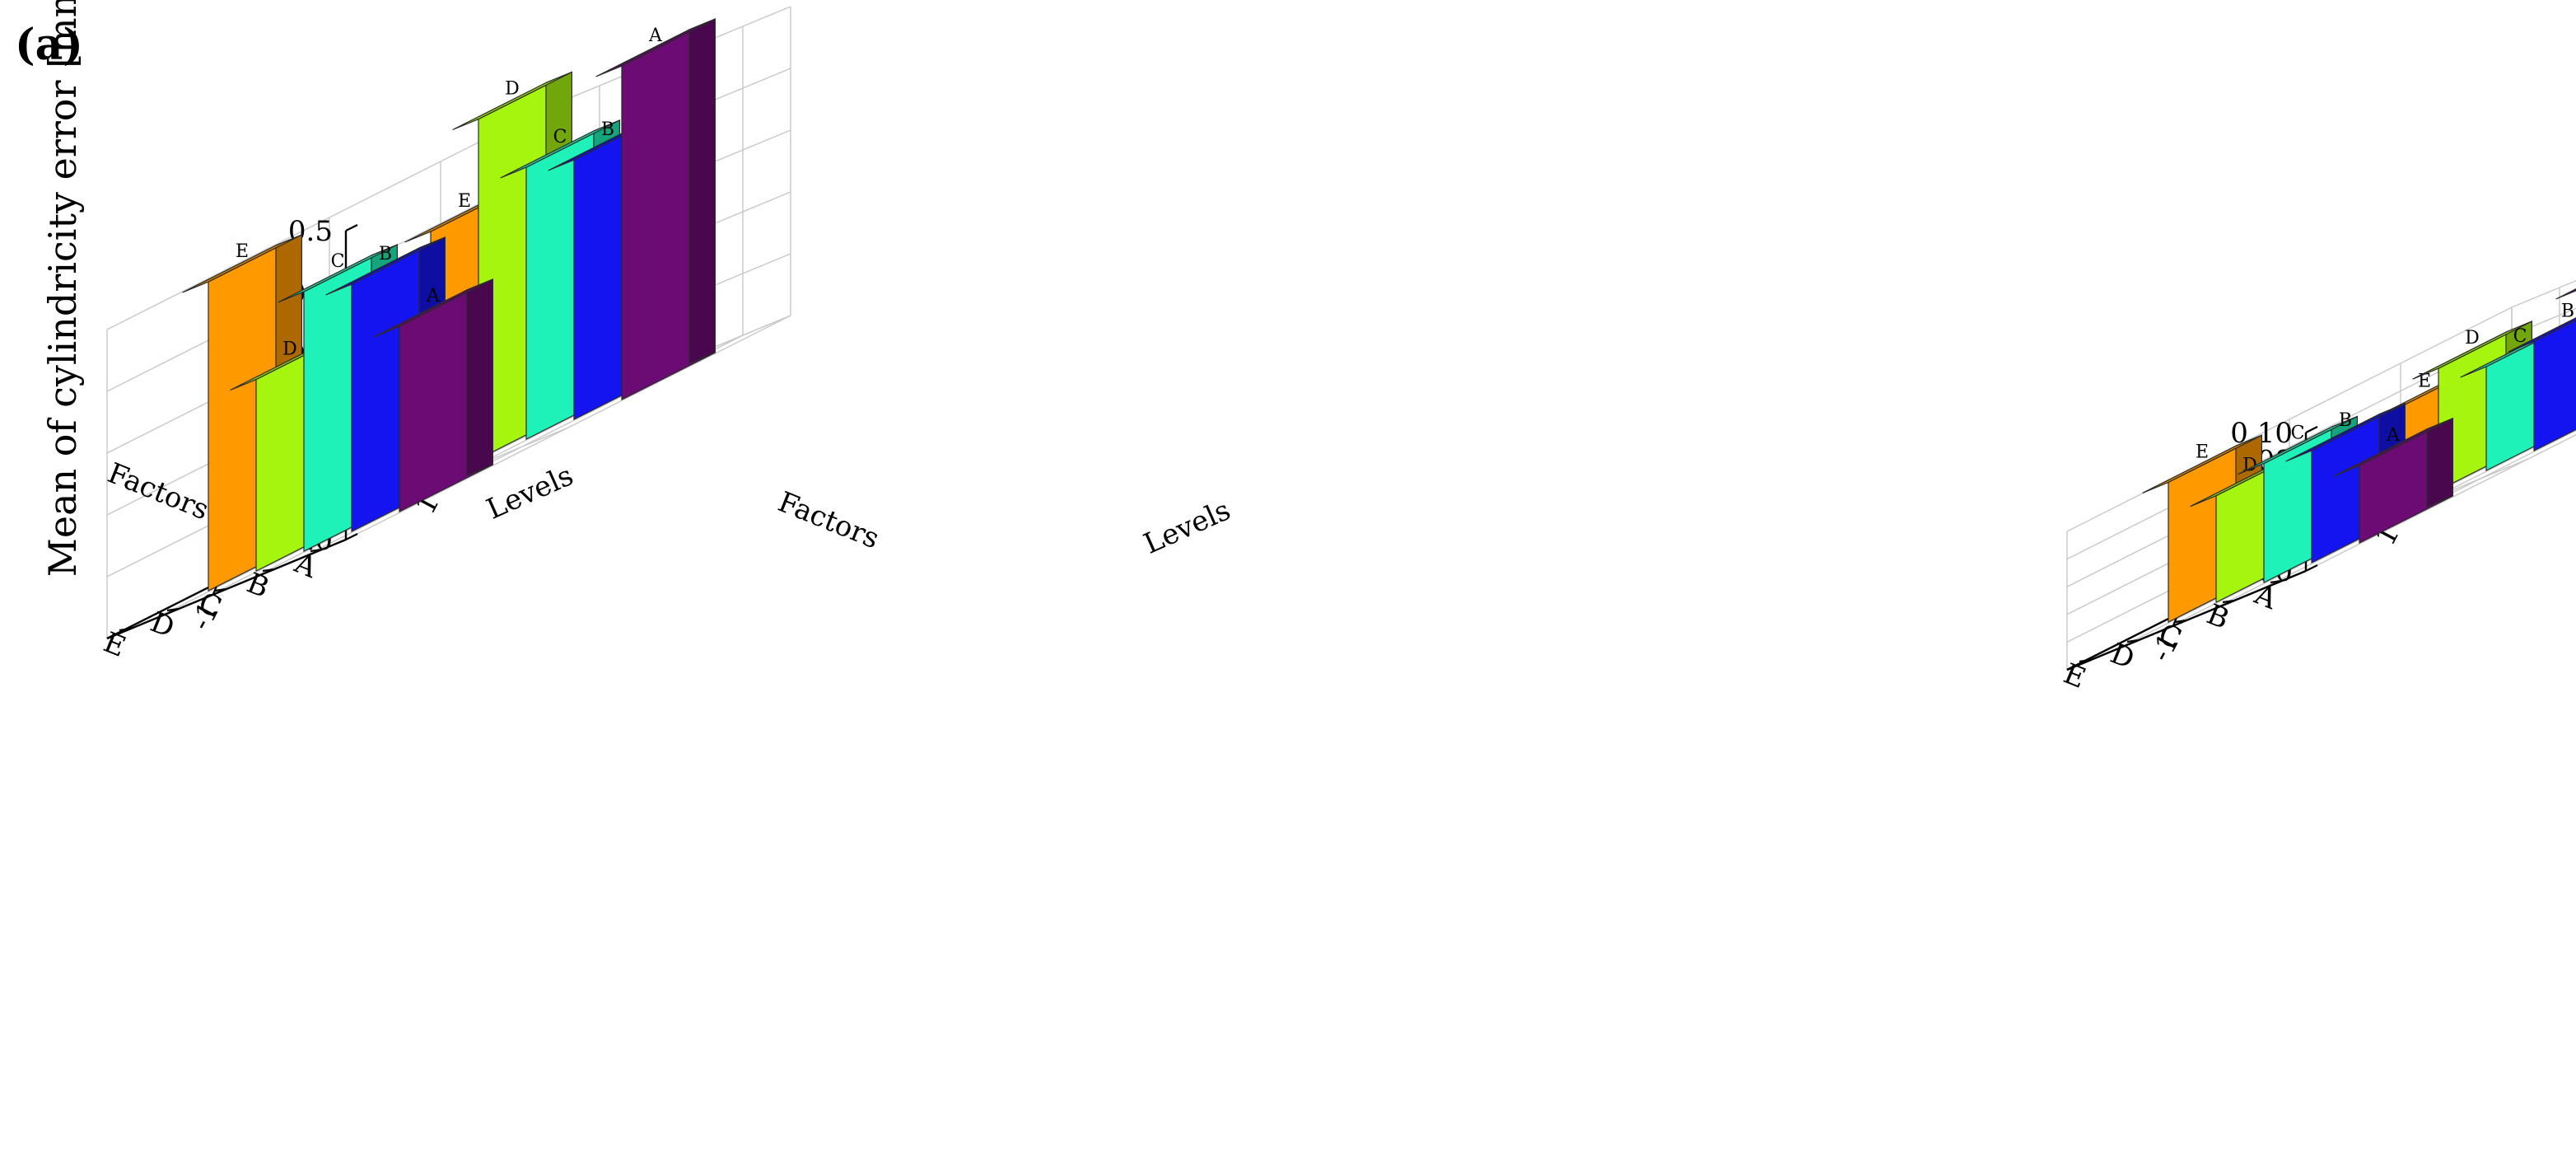  What do you see at coordinates (62, 288) in the screenshot?
I see `z-axis-title: Mean of cylindricity error [mm]` at bounding box center [62, 288].